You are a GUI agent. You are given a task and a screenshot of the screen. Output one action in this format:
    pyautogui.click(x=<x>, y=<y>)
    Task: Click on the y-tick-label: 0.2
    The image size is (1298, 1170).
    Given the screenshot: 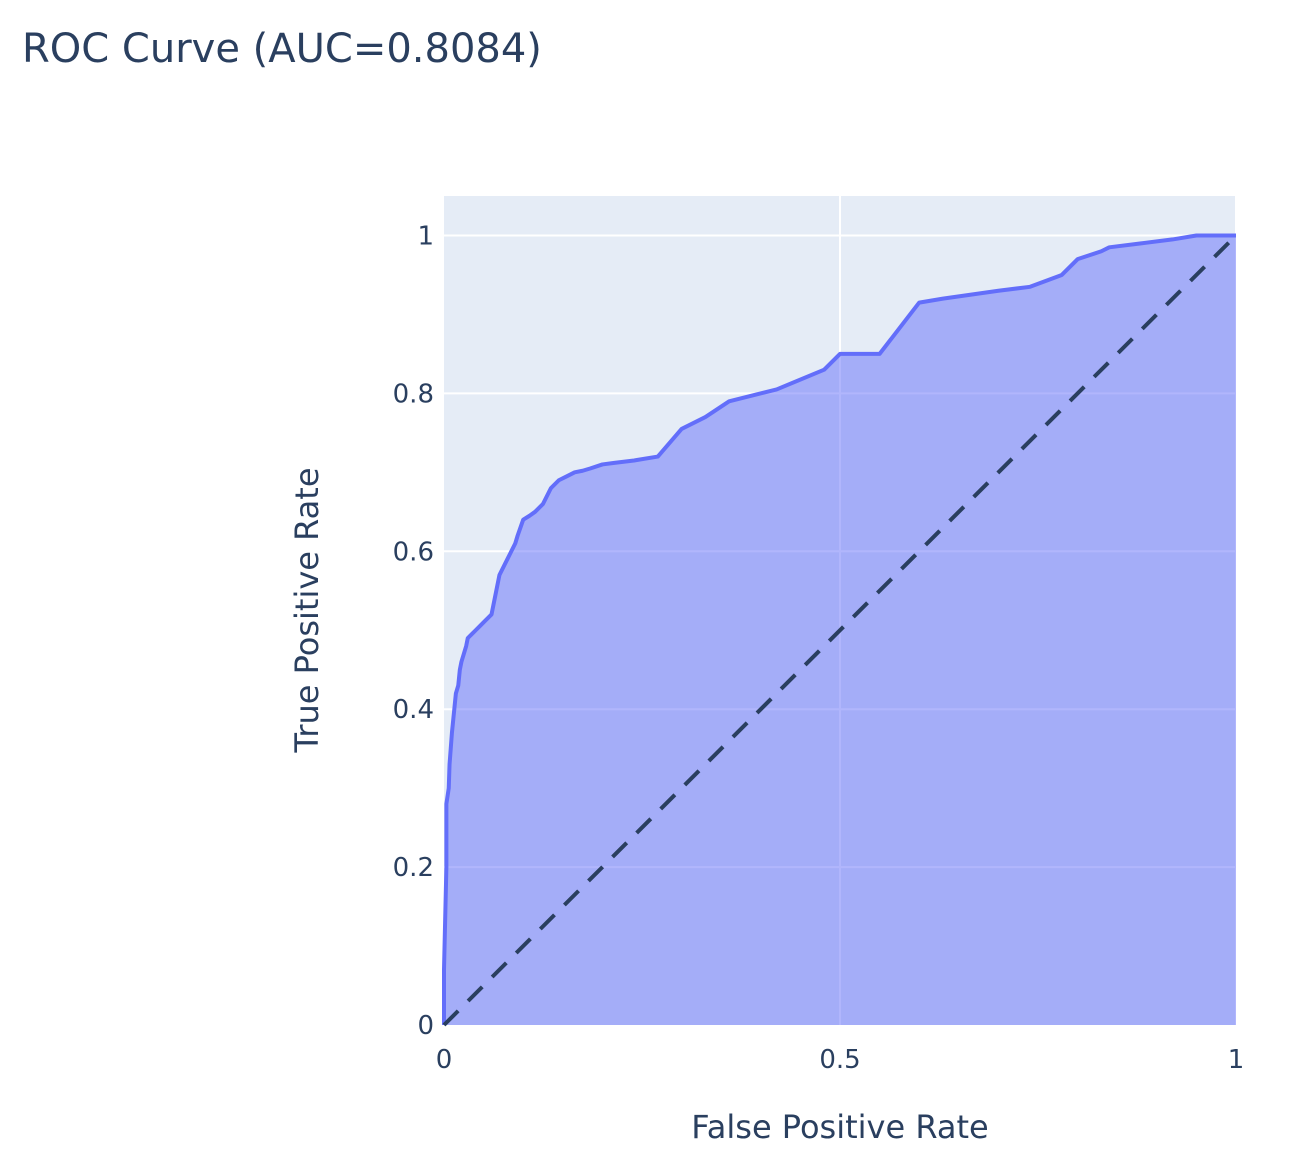 What is the action you would take?
    pyautogui.click(x=413, y=868)
    